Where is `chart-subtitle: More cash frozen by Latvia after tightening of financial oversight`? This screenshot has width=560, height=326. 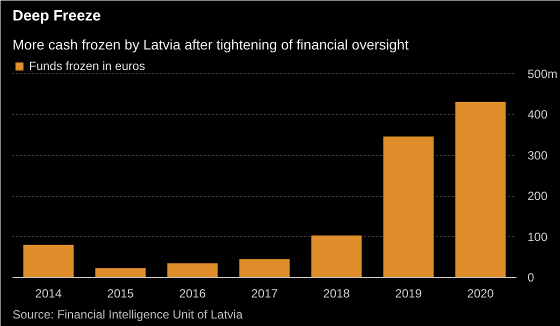 chart-subtitle: More cash frozen by Latvia after tightening of financial oversight is located at coordinates (210, 44).